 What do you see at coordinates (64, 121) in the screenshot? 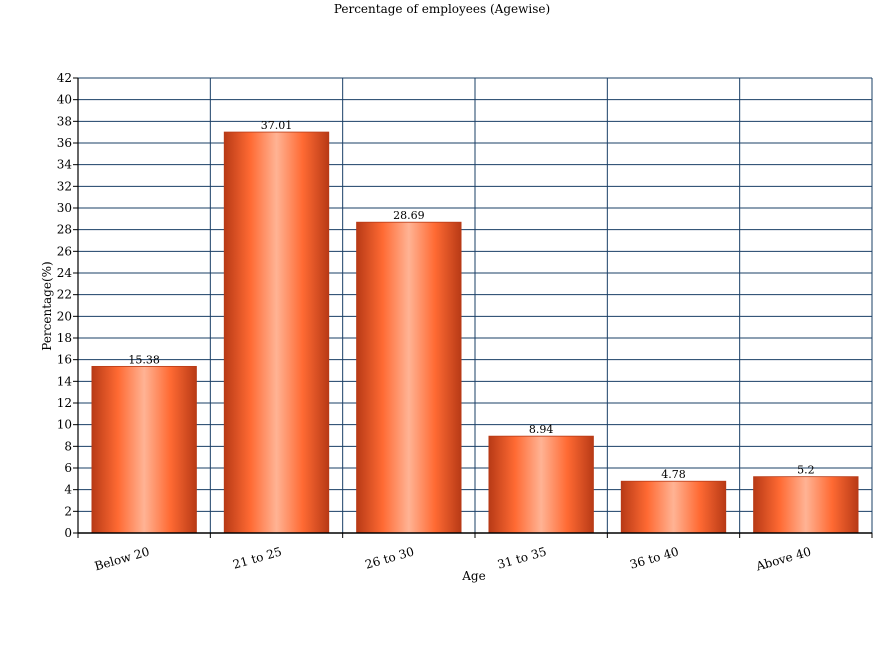
I see `y-tick-label: 38` at bounding box center [64, 121].